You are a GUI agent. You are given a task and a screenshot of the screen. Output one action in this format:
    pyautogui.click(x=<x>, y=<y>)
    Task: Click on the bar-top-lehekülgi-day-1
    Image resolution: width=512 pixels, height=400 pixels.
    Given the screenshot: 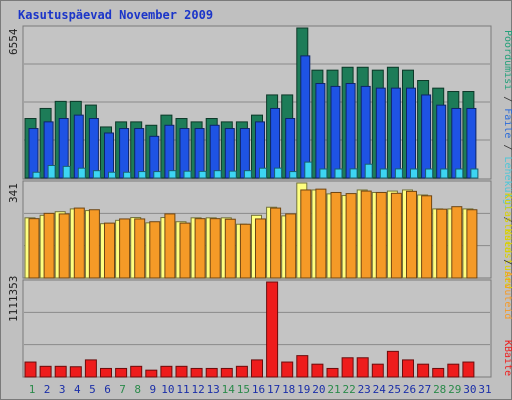 What is the action you would take?
    pyautogui.click(x=33, y=153)
    